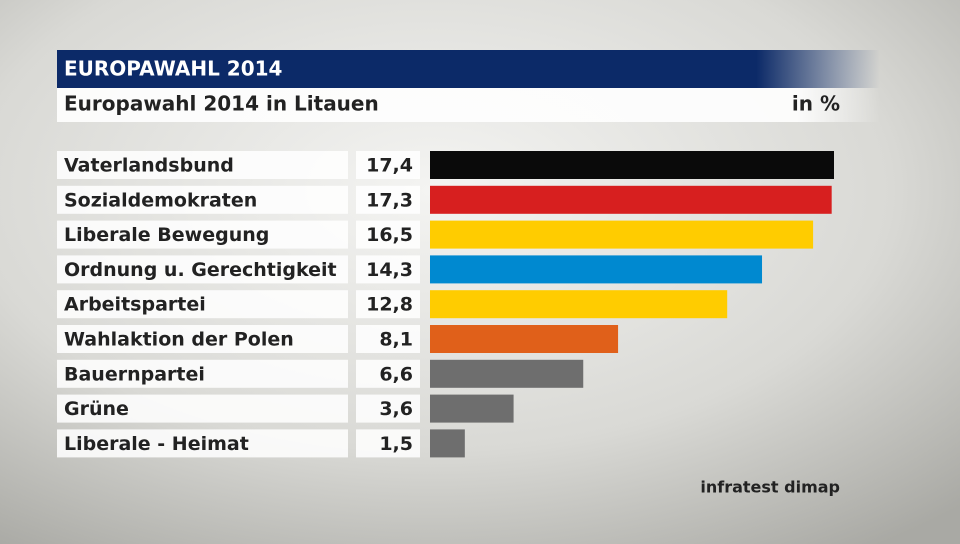 This screenshot has height=544, width=960. What do you see at coordinates (173, 69) in the screenshot?
I see `header: EUROPAWAHL 2014` at bounding box center [173, 69].